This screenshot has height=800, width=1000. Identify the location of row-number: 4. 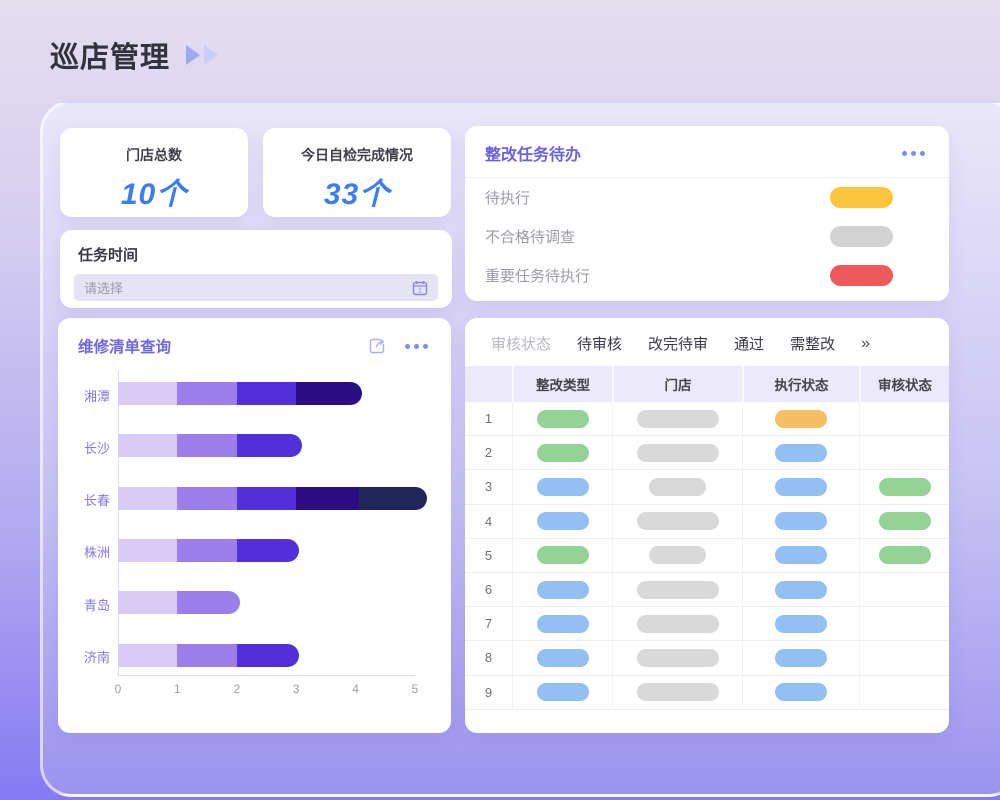
(488, 521).